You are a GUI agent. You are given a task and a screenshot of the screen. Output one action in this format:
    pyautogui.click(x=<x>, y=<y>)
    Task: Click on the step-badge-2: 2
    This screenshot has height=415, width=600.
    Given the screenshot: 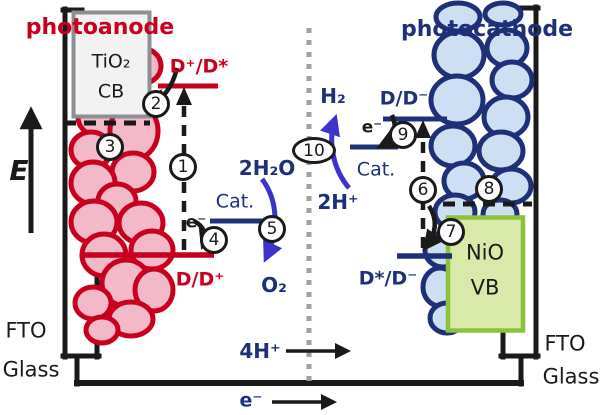 What is the action you would take?
    pyautogui.click(x=156, y=104)
    